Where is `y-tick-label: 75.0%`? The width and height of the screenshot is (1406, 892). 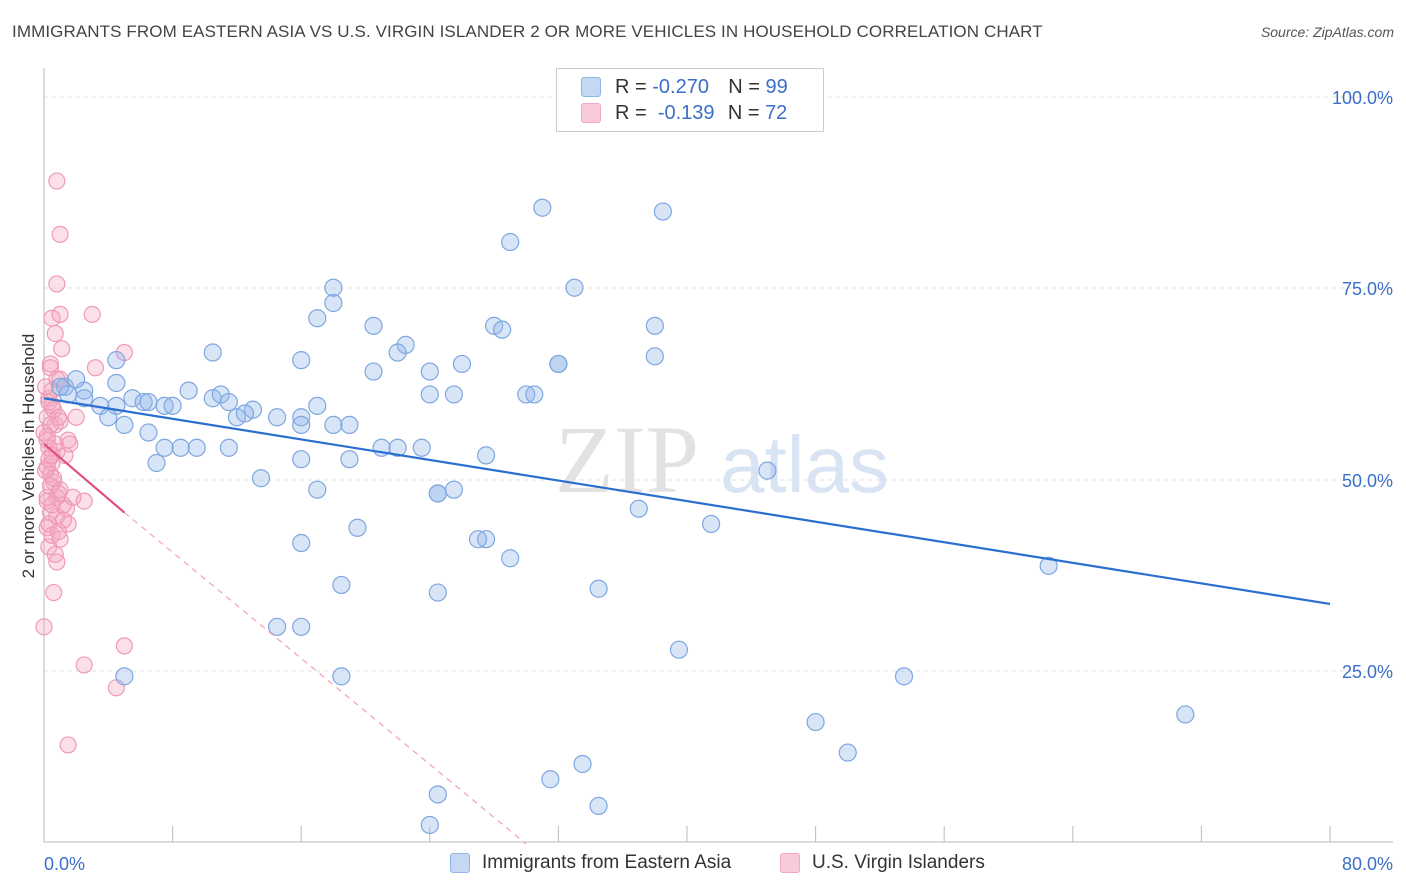
y-tick-label: 75.0% is located at coordinates (1367, 289).